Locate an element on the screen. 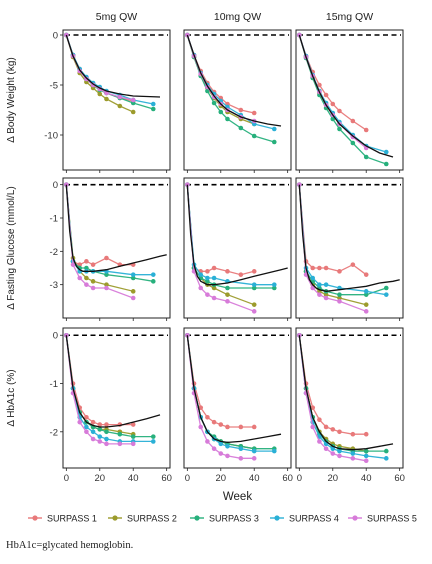 This screenshot has width=432, height=564. legend-item-surpass-1: SURPASS 1 is located at coordinates (62, 519).